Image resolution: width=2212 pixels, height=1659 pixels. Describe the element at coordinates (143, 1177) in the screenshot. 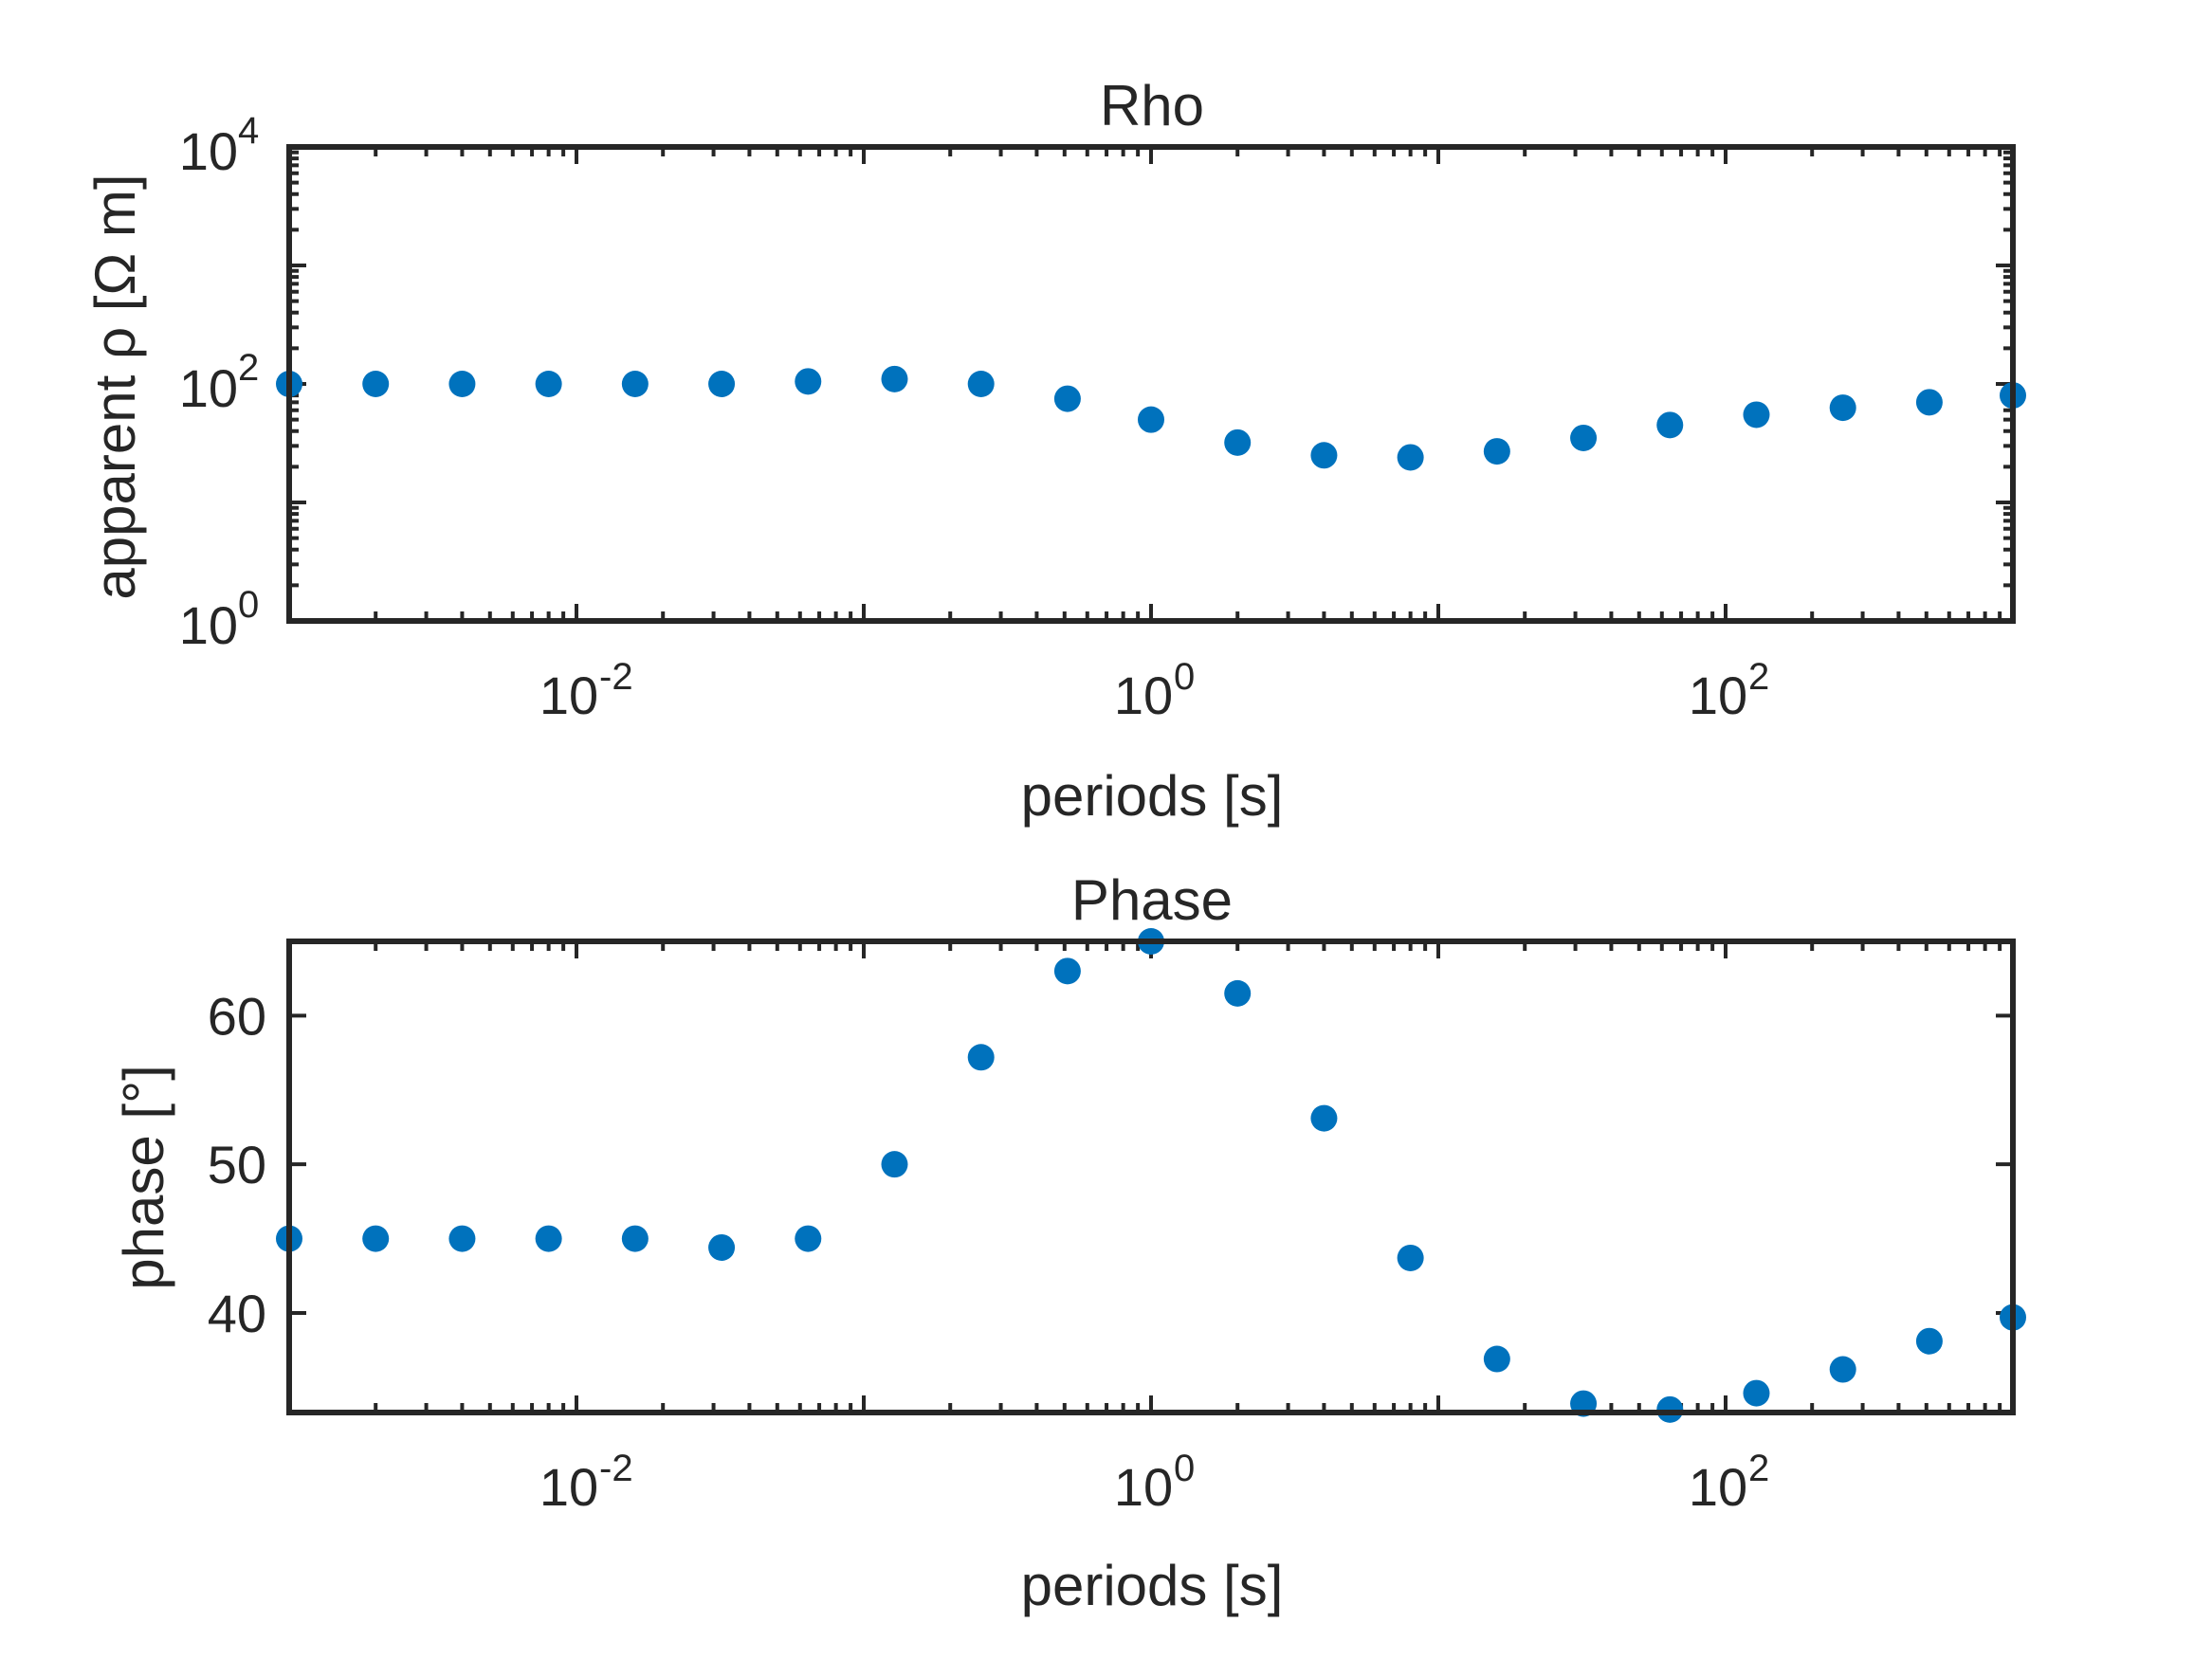

I see `phase-ylabel: phase [°]` at that location.